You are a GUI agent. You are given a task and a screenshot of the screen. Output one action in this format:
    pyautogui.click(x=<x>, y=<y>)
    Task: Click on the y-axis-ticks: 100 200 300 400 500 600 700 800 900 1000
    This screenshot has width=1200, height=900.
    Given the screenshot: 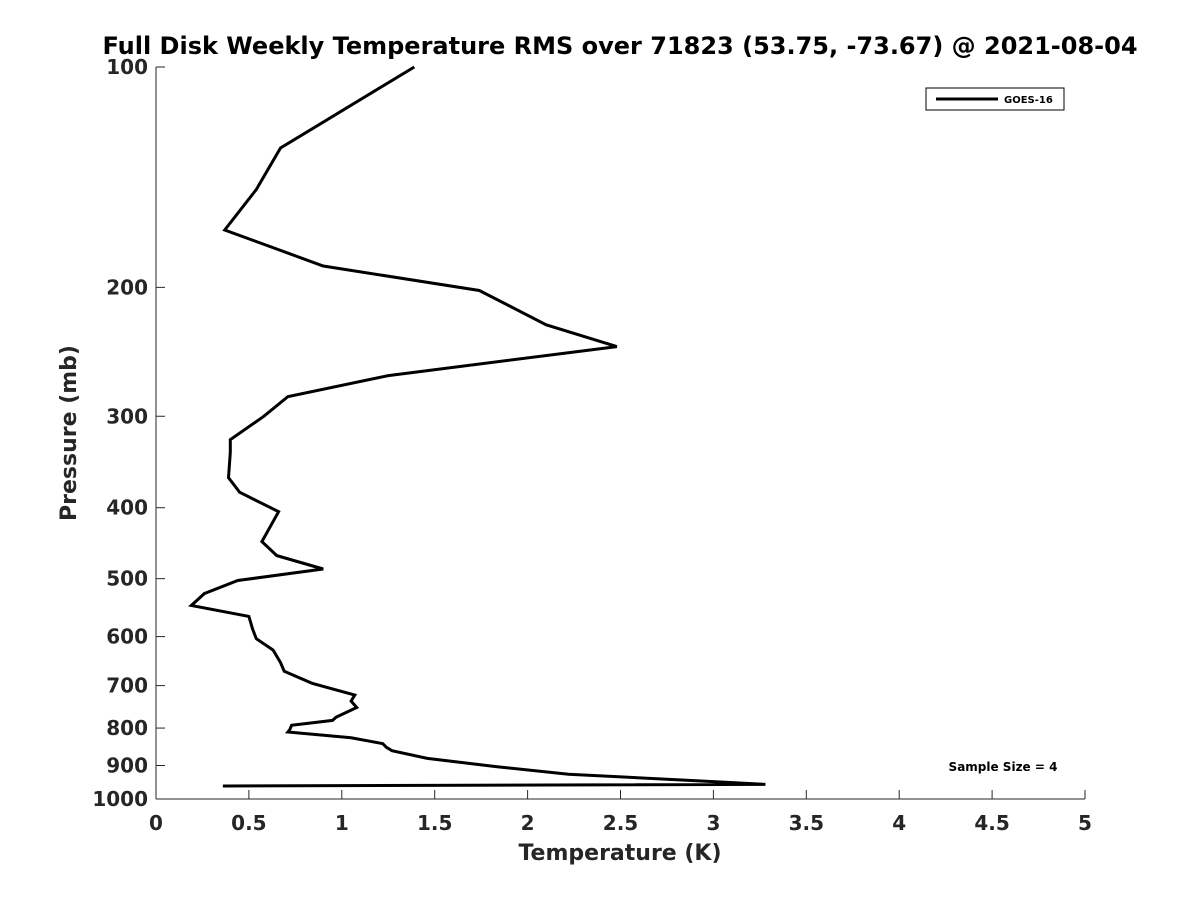 What is the action you would take?
    pyautogui.click(x=128, y=433)
    